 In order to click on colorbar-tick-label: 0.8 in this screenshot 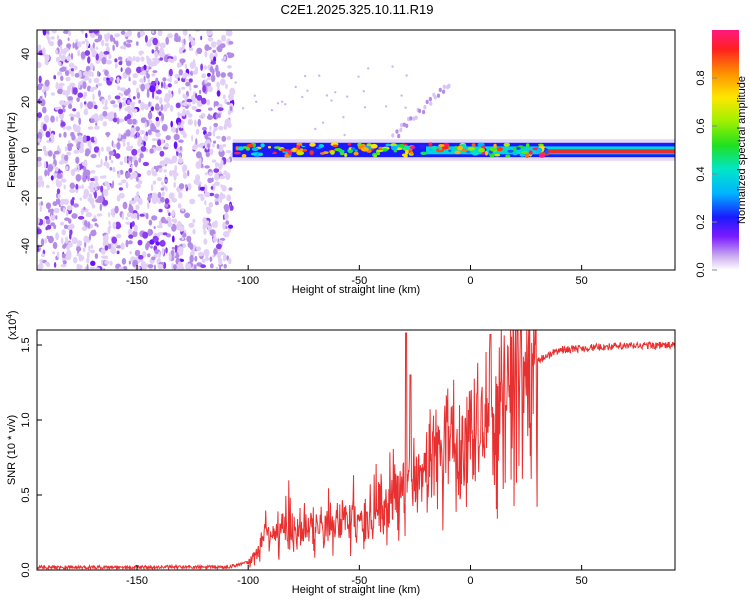, I will do `click(701, 77)`.